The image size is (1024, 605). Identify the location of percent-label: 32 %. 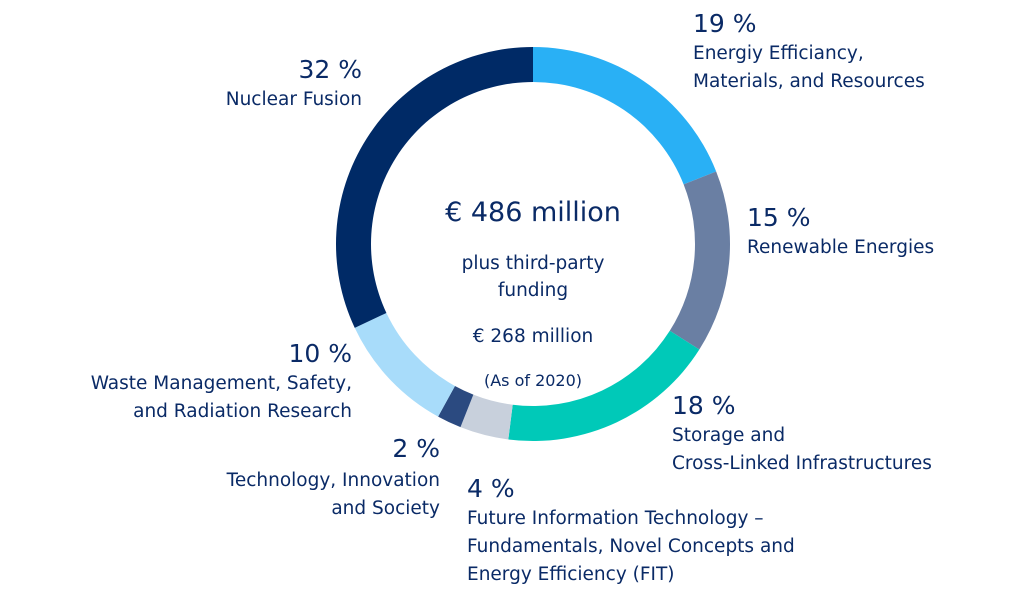
(330, 69).